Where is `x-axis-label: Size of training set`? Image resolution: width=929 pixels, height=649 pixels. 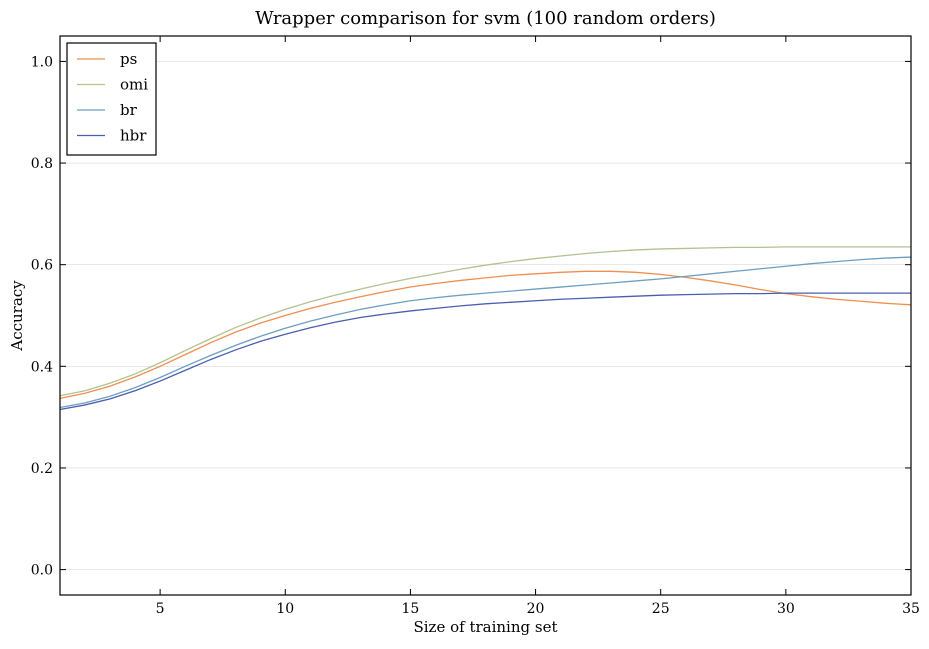
x-axis-label: Size of training set is located at coordinates (485, 627).